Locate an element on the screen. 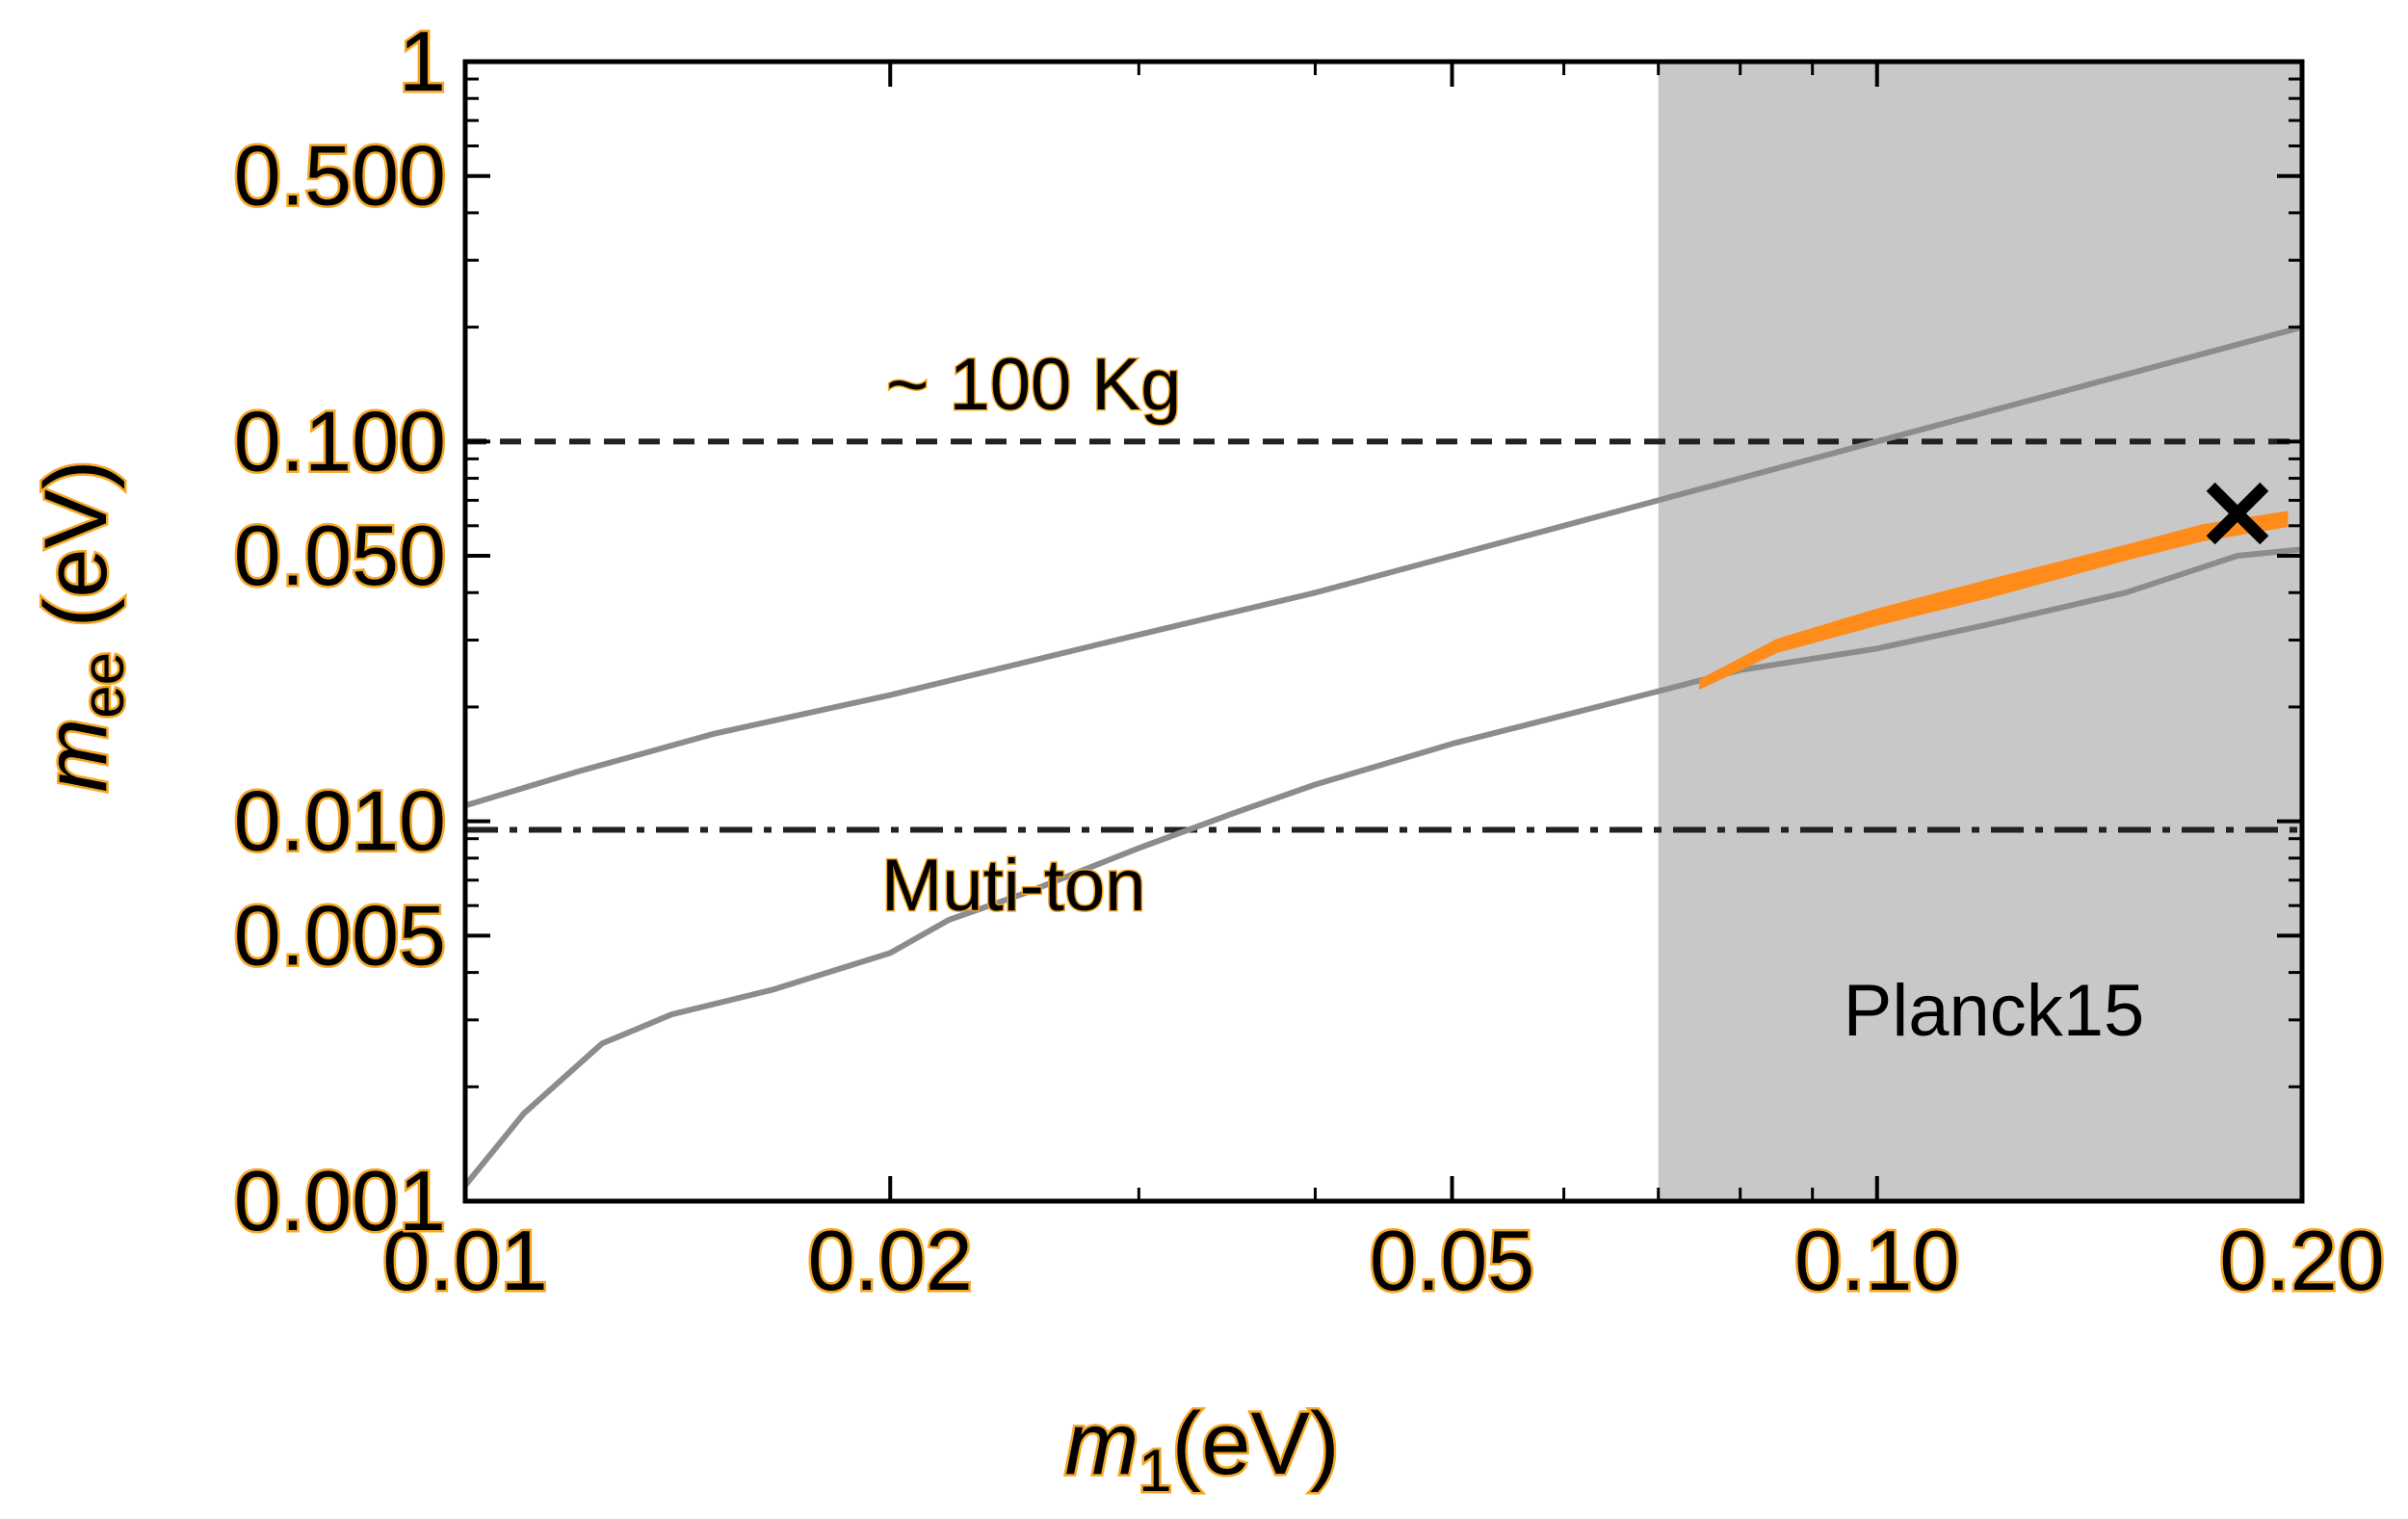 The image size is (2408, 1519). x-axis-title: m1(eV) is located at coordinates (1202, 1450).